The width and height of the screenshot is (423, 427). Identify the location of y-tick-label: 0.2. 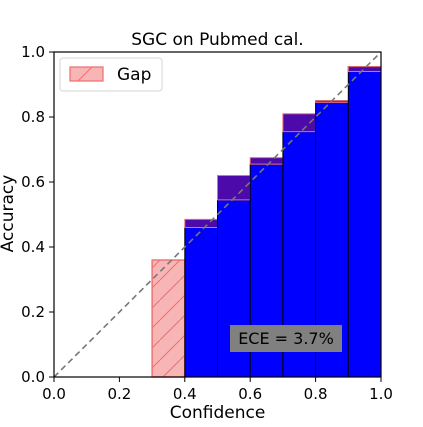
(33, 312).